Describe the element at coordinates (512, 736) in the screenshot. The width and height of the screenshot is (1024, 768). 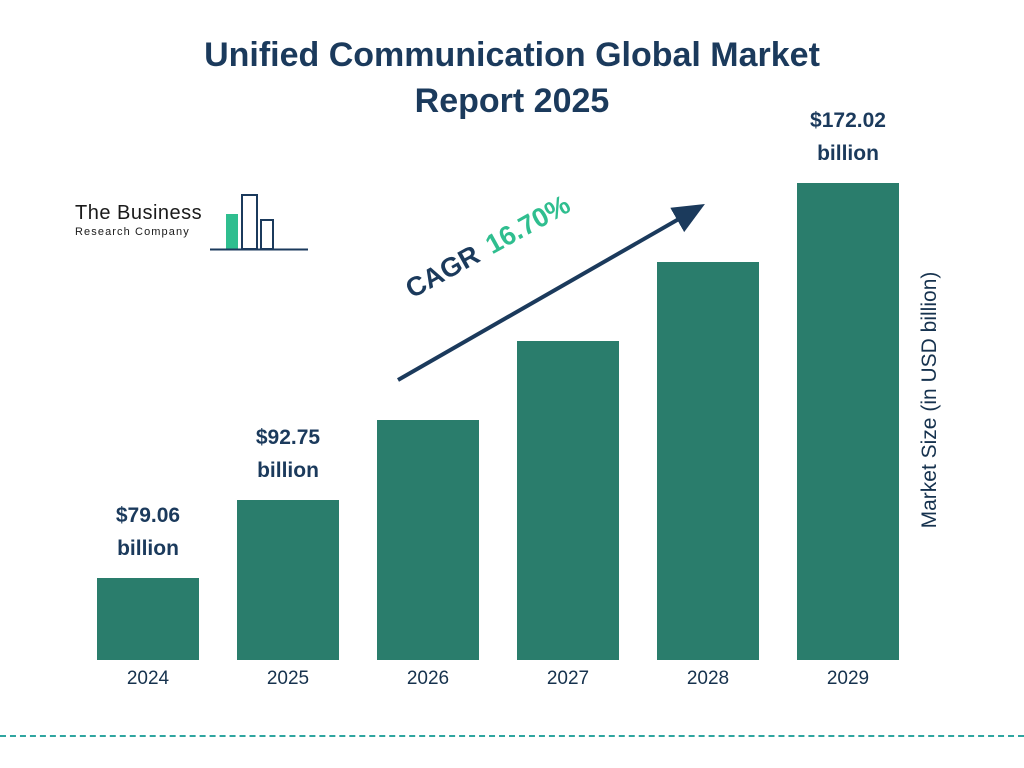
I see `bottom-dashed-divider` at that location.